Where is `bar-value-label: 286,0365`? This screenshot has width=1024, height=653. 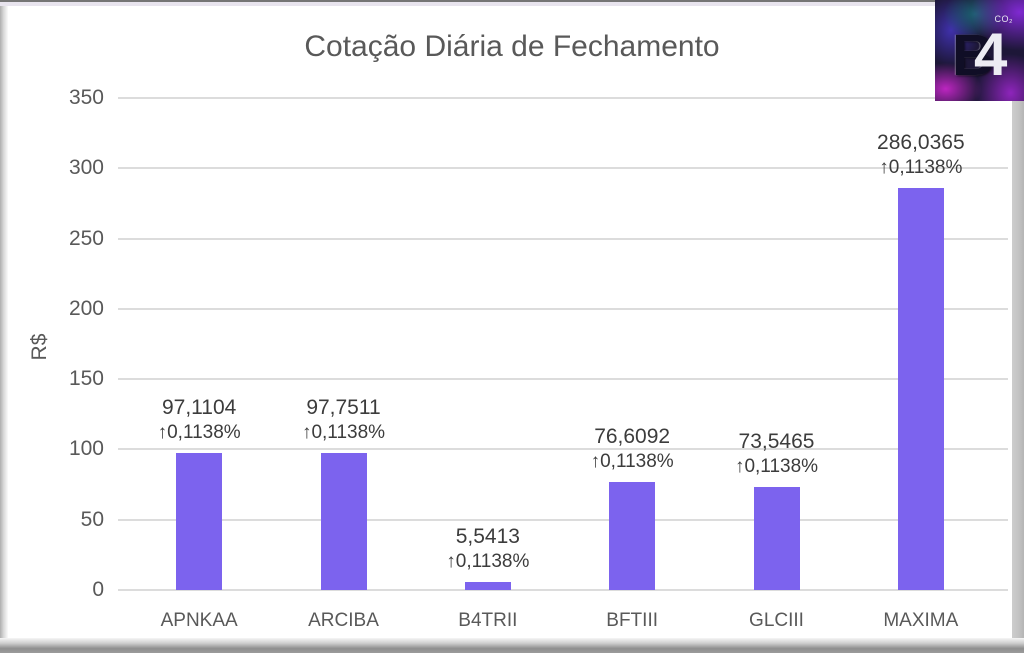
bar-value-label: 286,0365 is located at coordinates (921, 142).